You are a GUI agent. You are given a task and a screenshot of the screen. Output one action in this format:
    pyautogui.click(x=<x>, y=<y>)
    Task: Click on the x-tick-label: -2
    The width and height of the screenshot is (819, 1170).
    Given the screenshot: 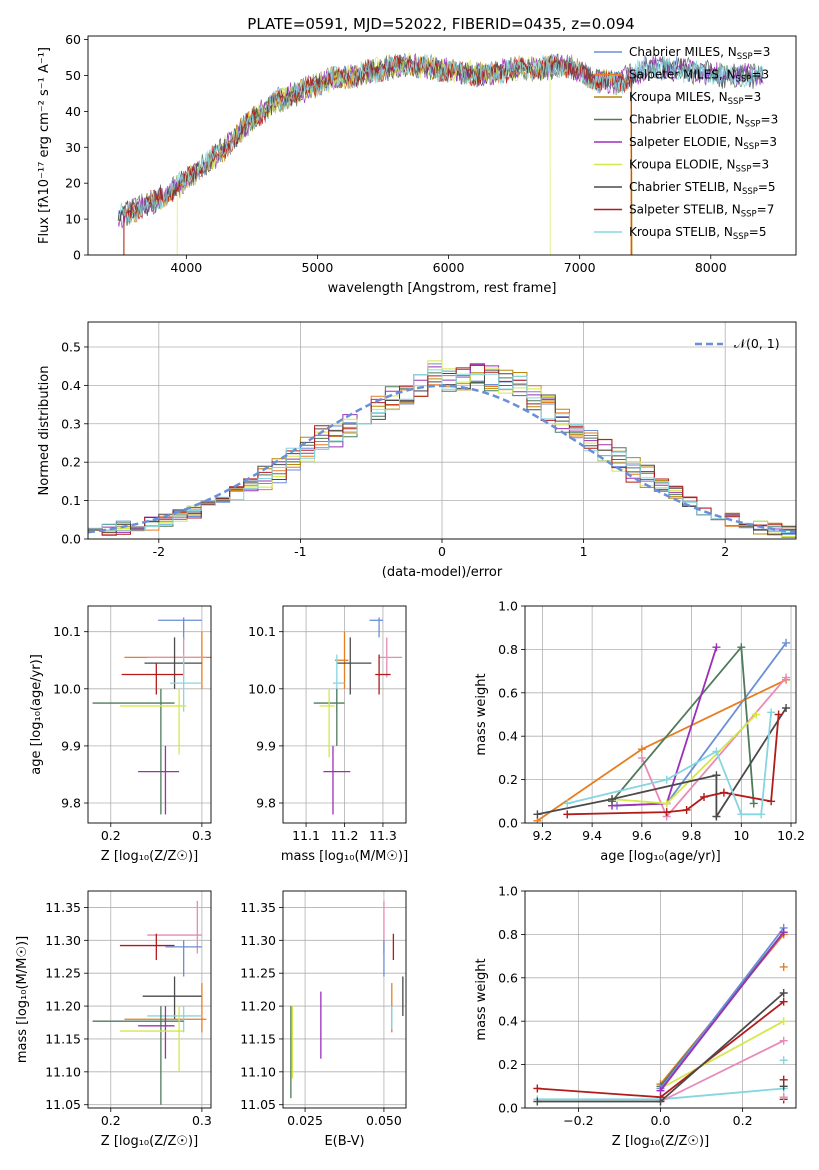 What is the action you would take?
    pyautogui.click(x=159, y=551)
    